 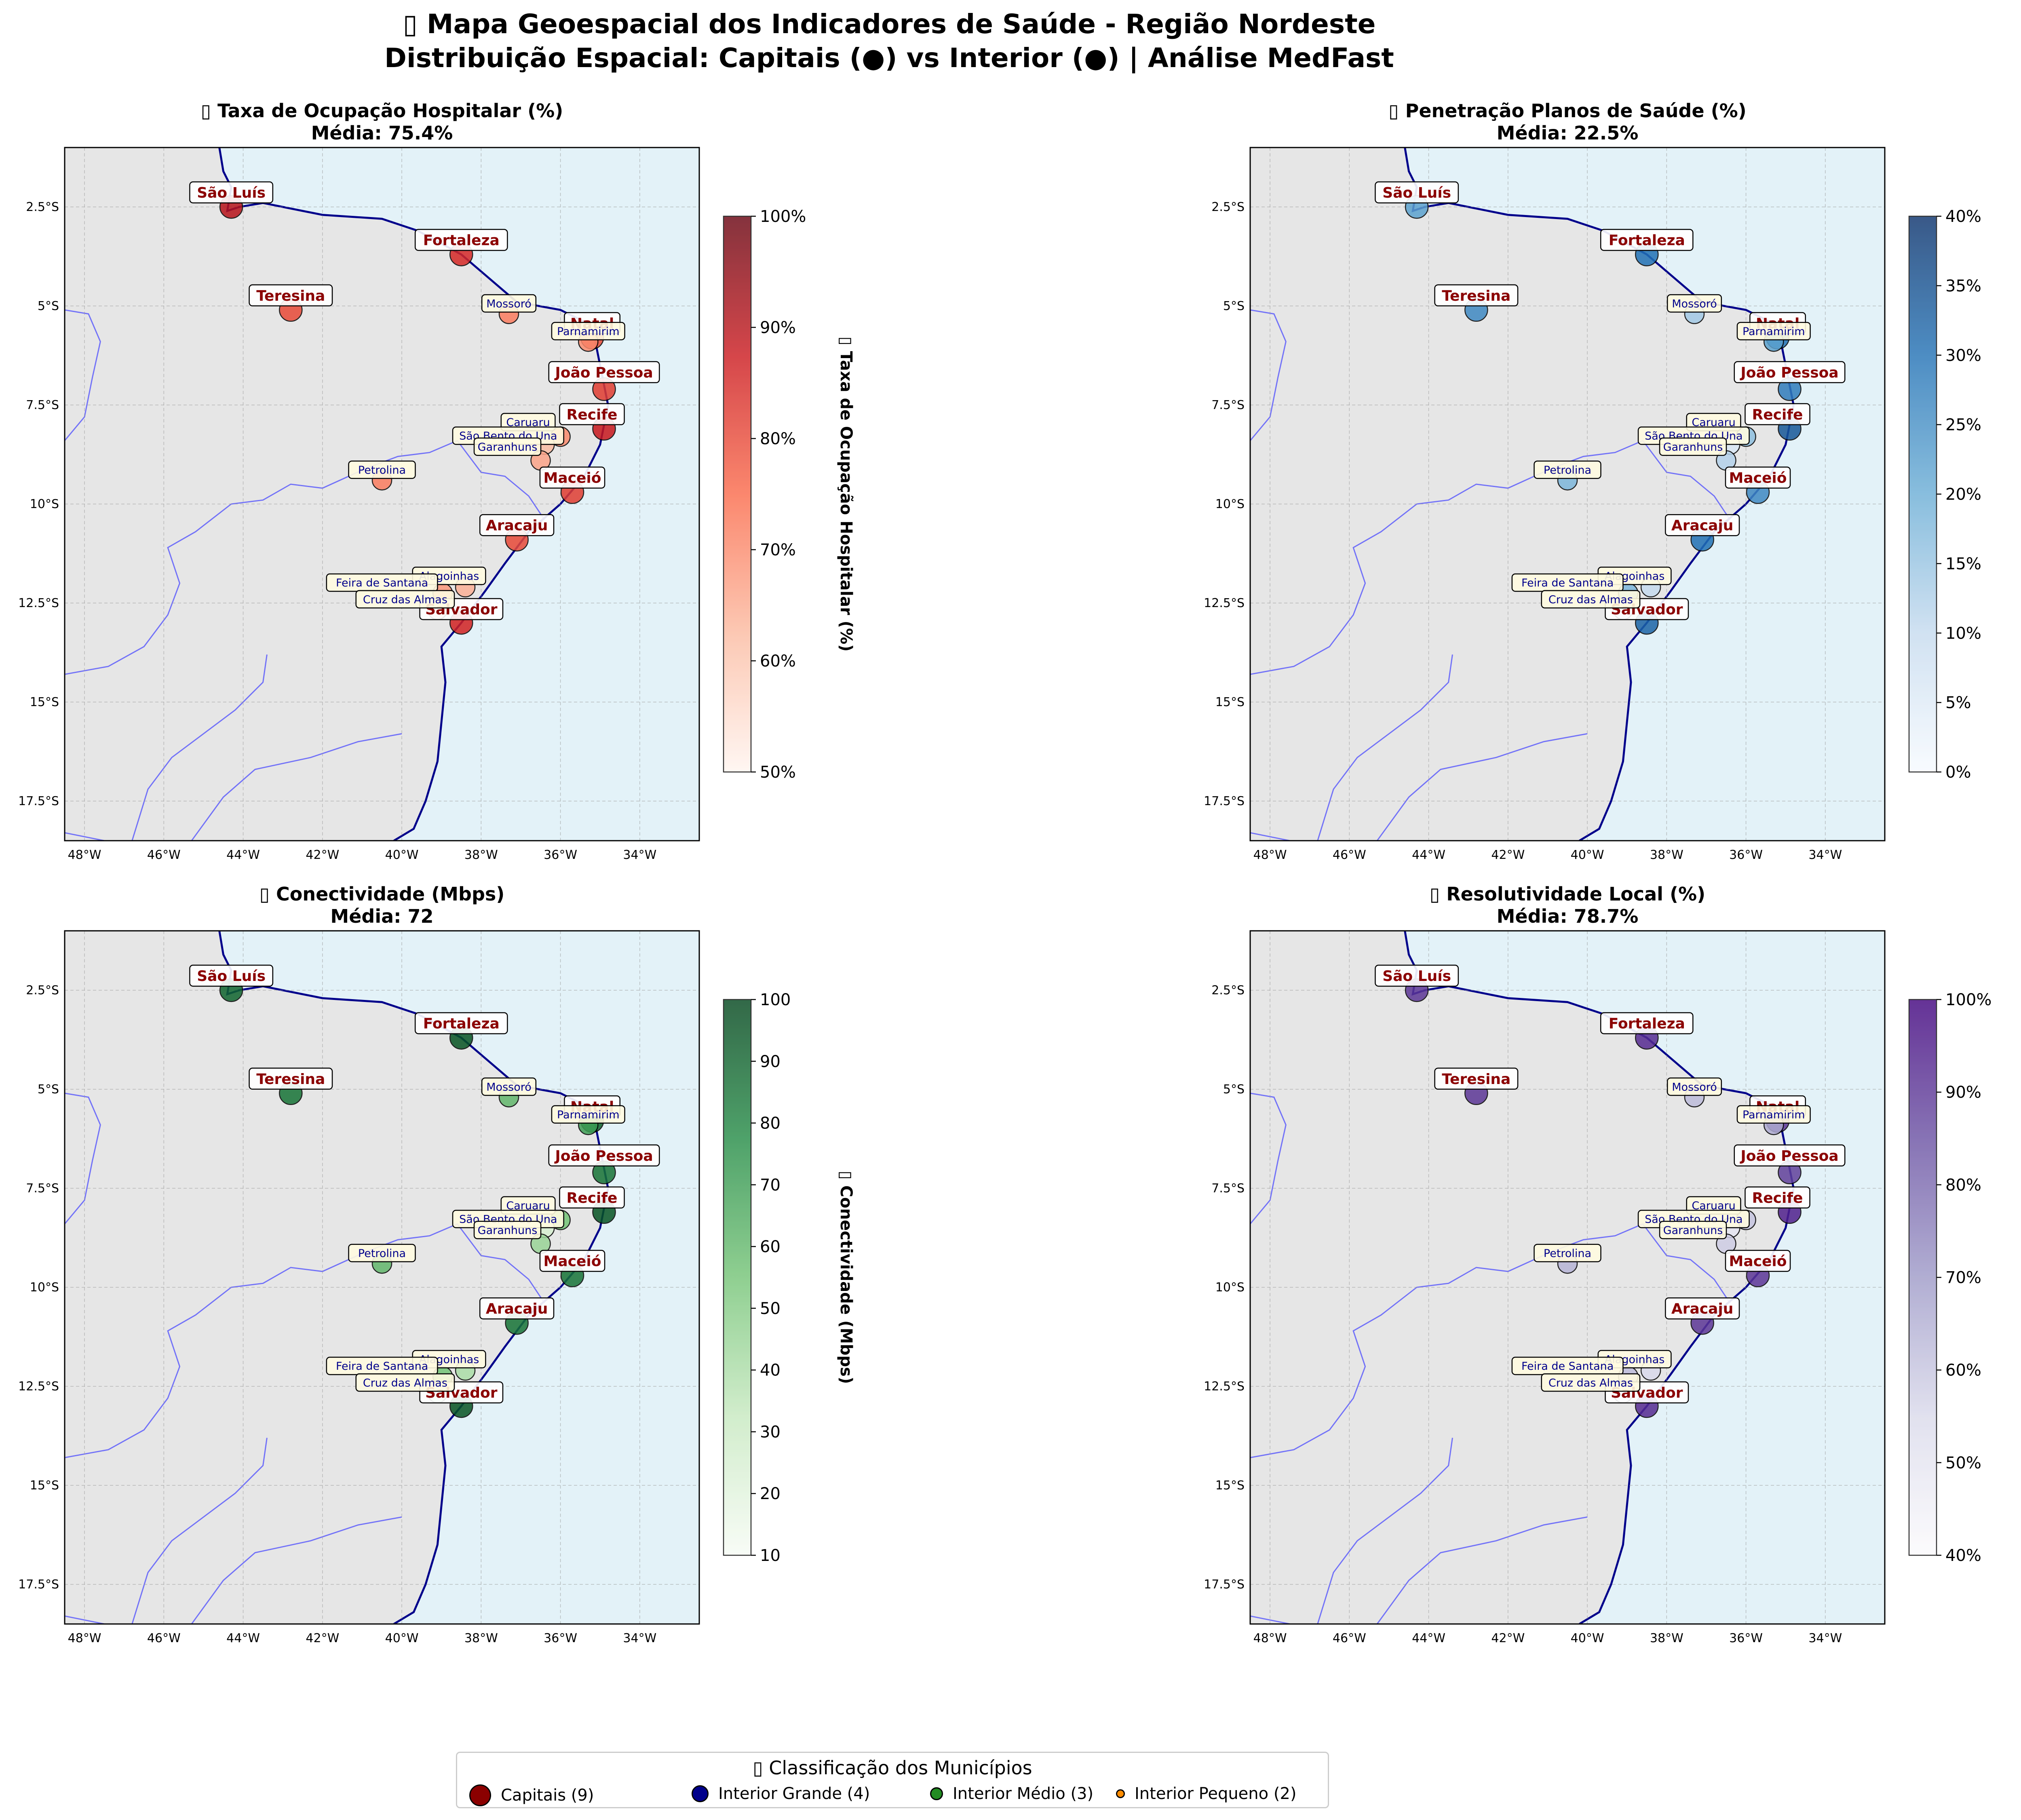 What do you see at coordinates (382, 133) in the screenshot?
I see `panel-subtitle: Média: 75.4%` at bounding box center [382, 133].